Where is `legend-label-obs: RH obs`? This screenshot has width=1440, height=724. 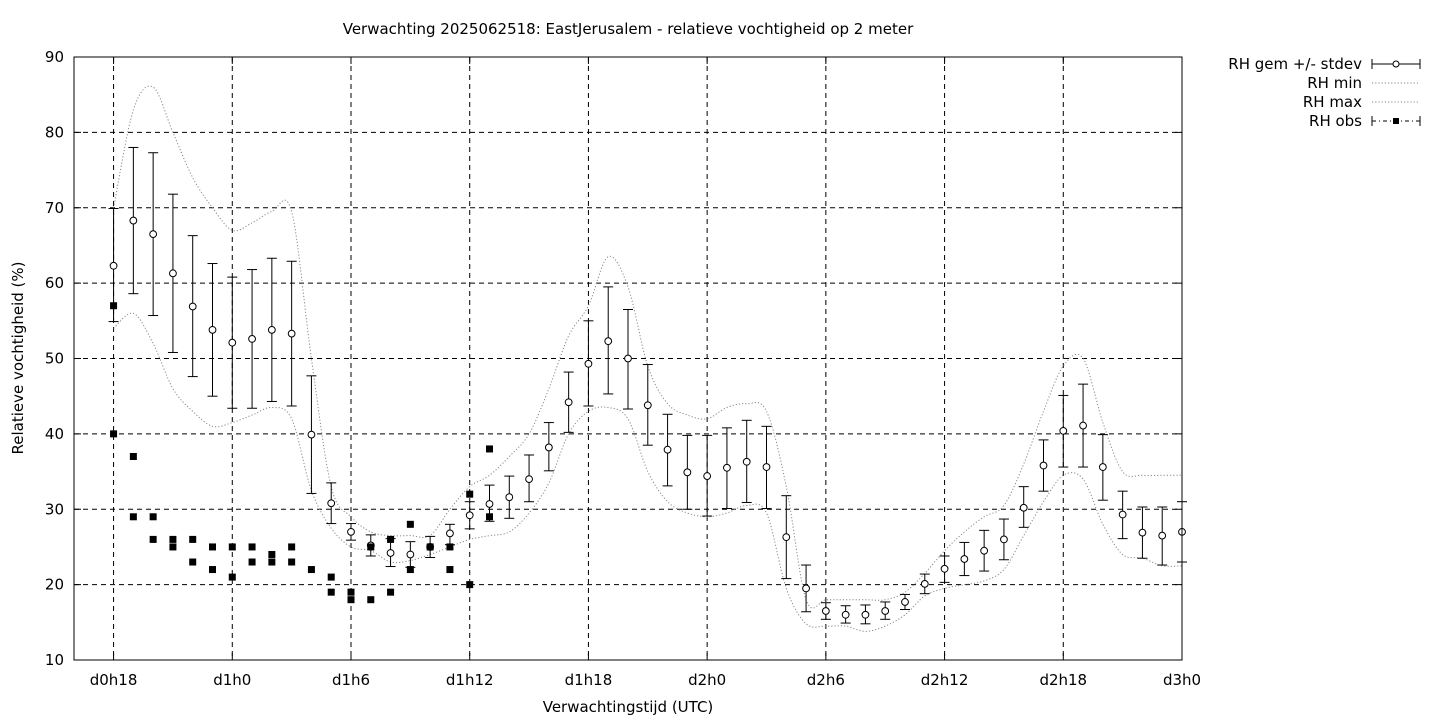 legend-label-obs: RH obs is located at coordinates (1335, 121).